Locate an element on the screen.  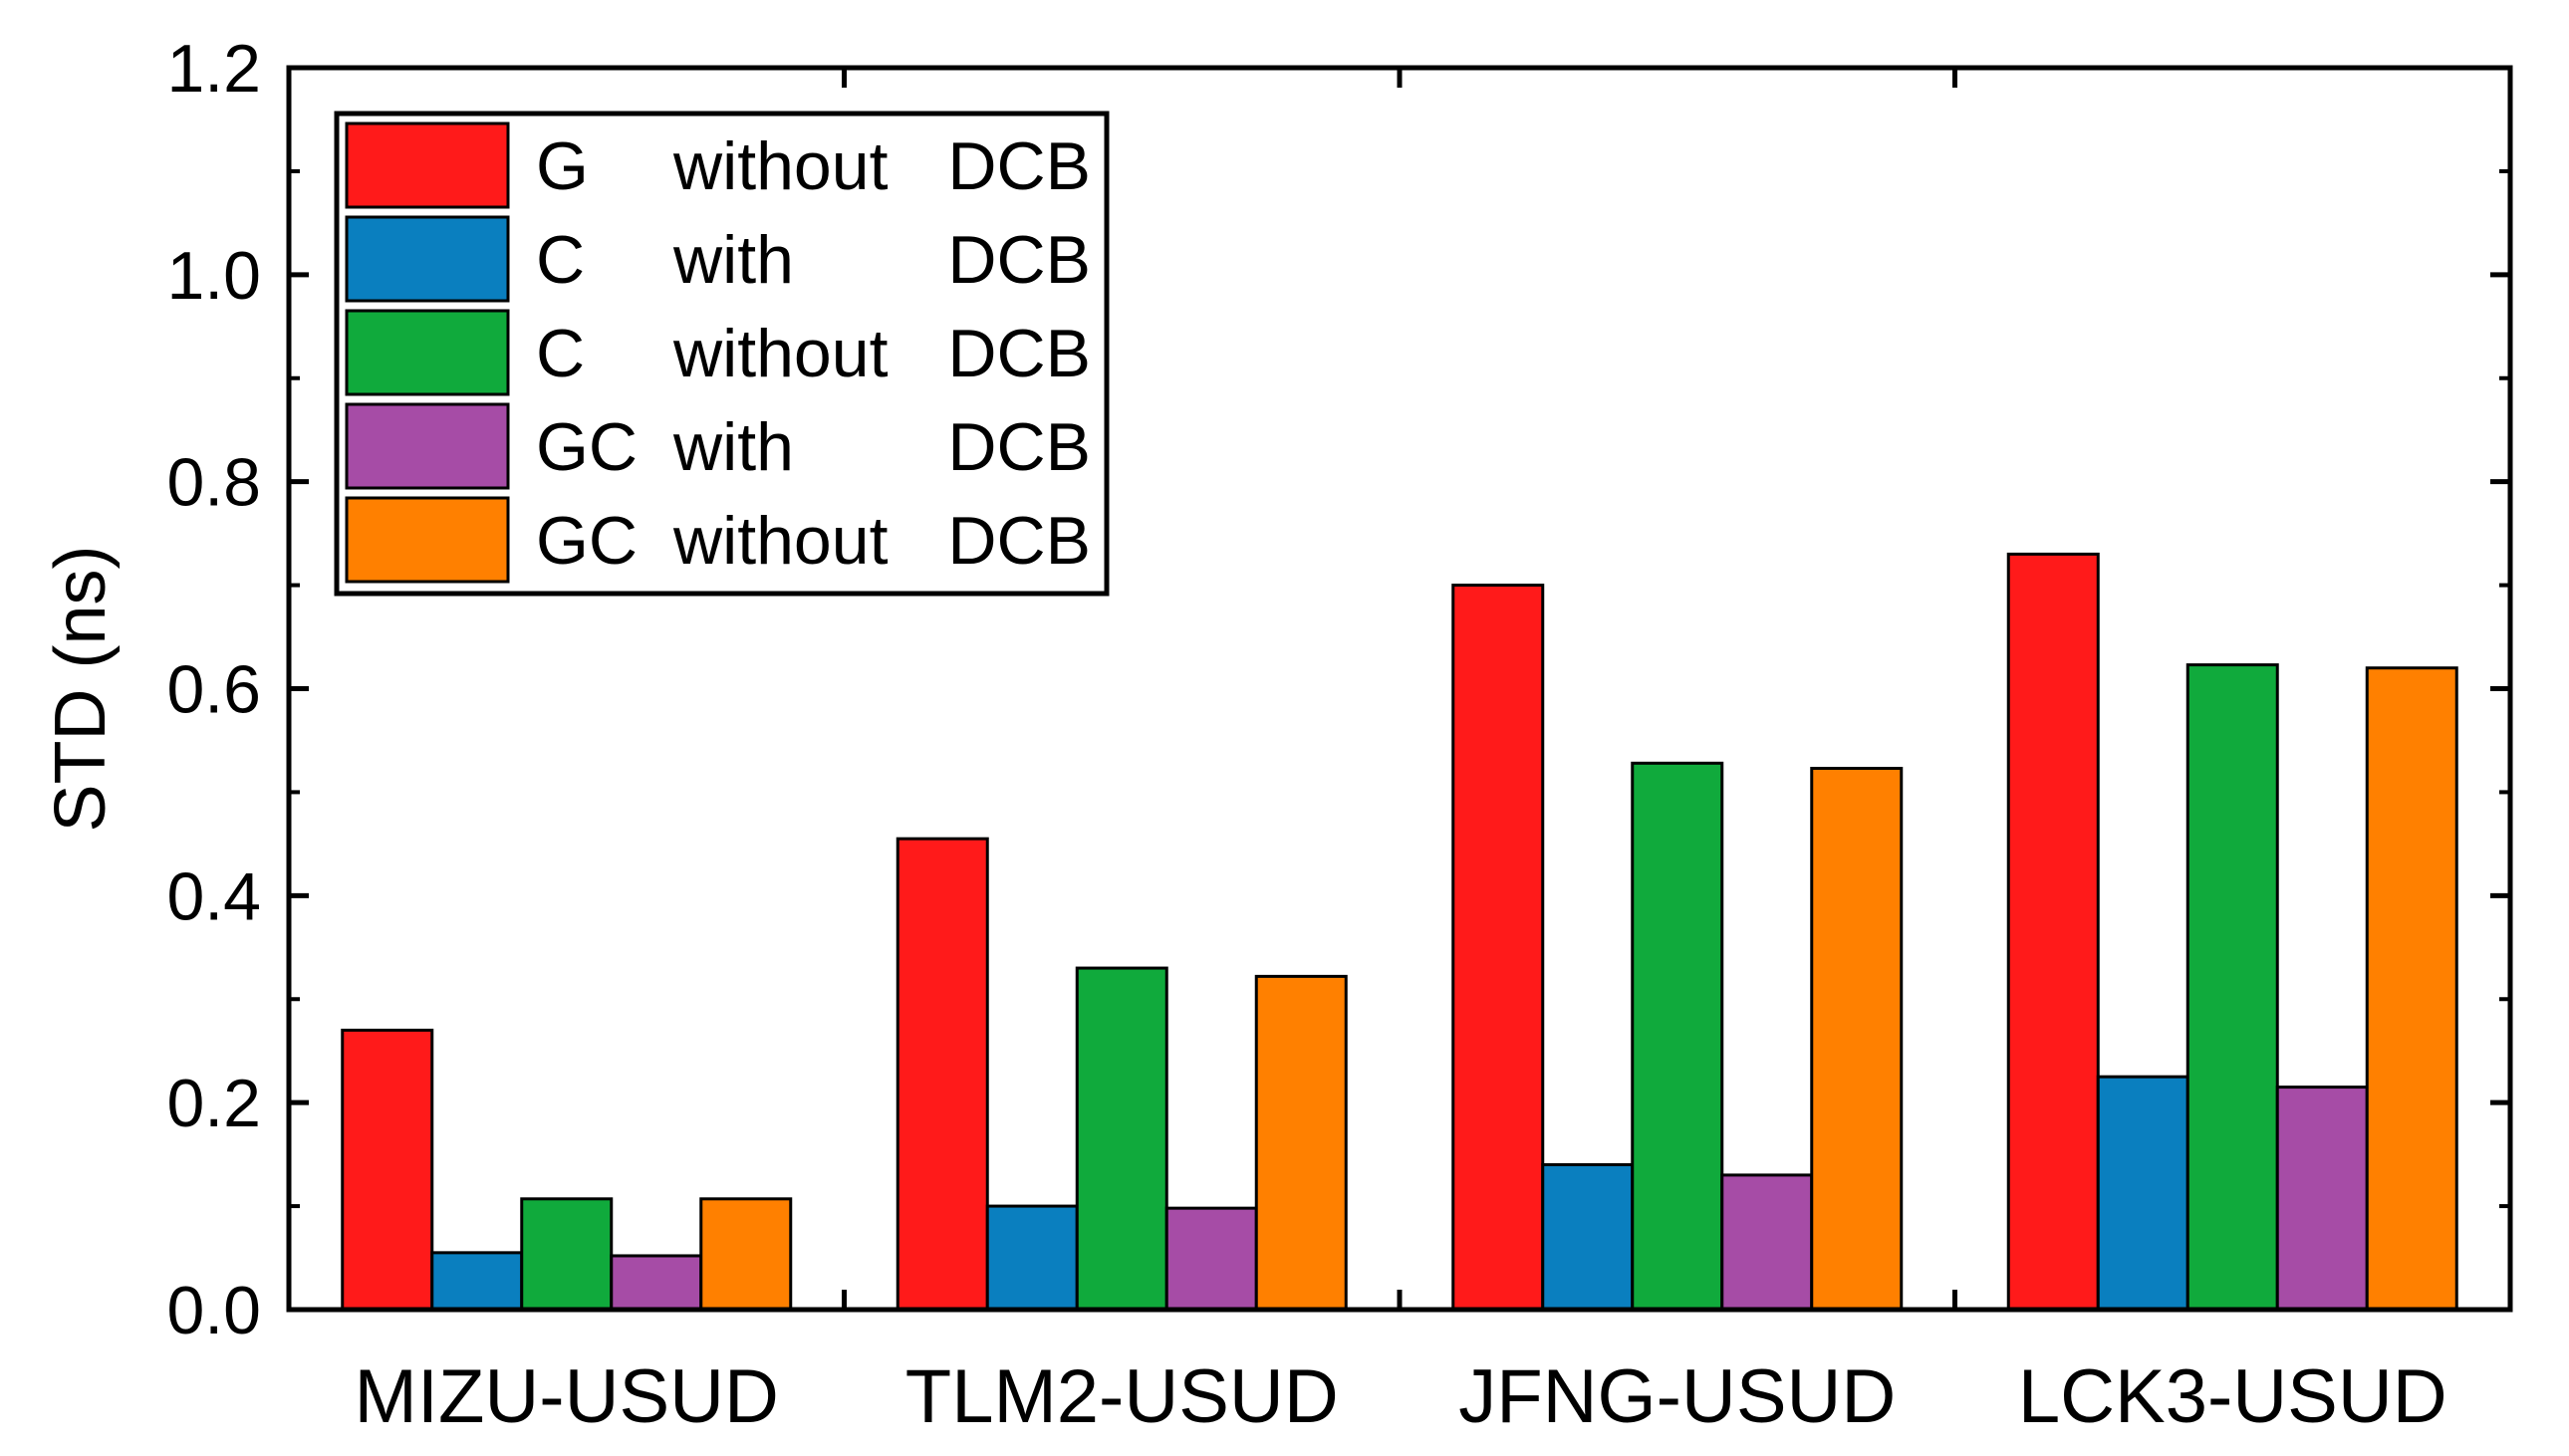
y-tick-label: 0.8 is located at coordinates (213, 483).